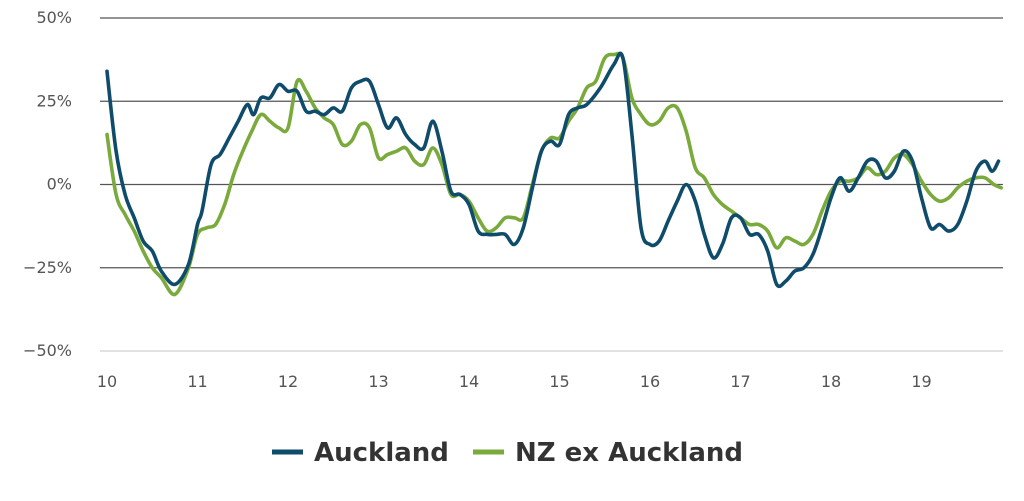 This screenshot has width=1024, height=501. What do you see at coordinates (47, 350) in the screenshot?
I see `y-tick-label: −50%` at bounding box center [47, 350].